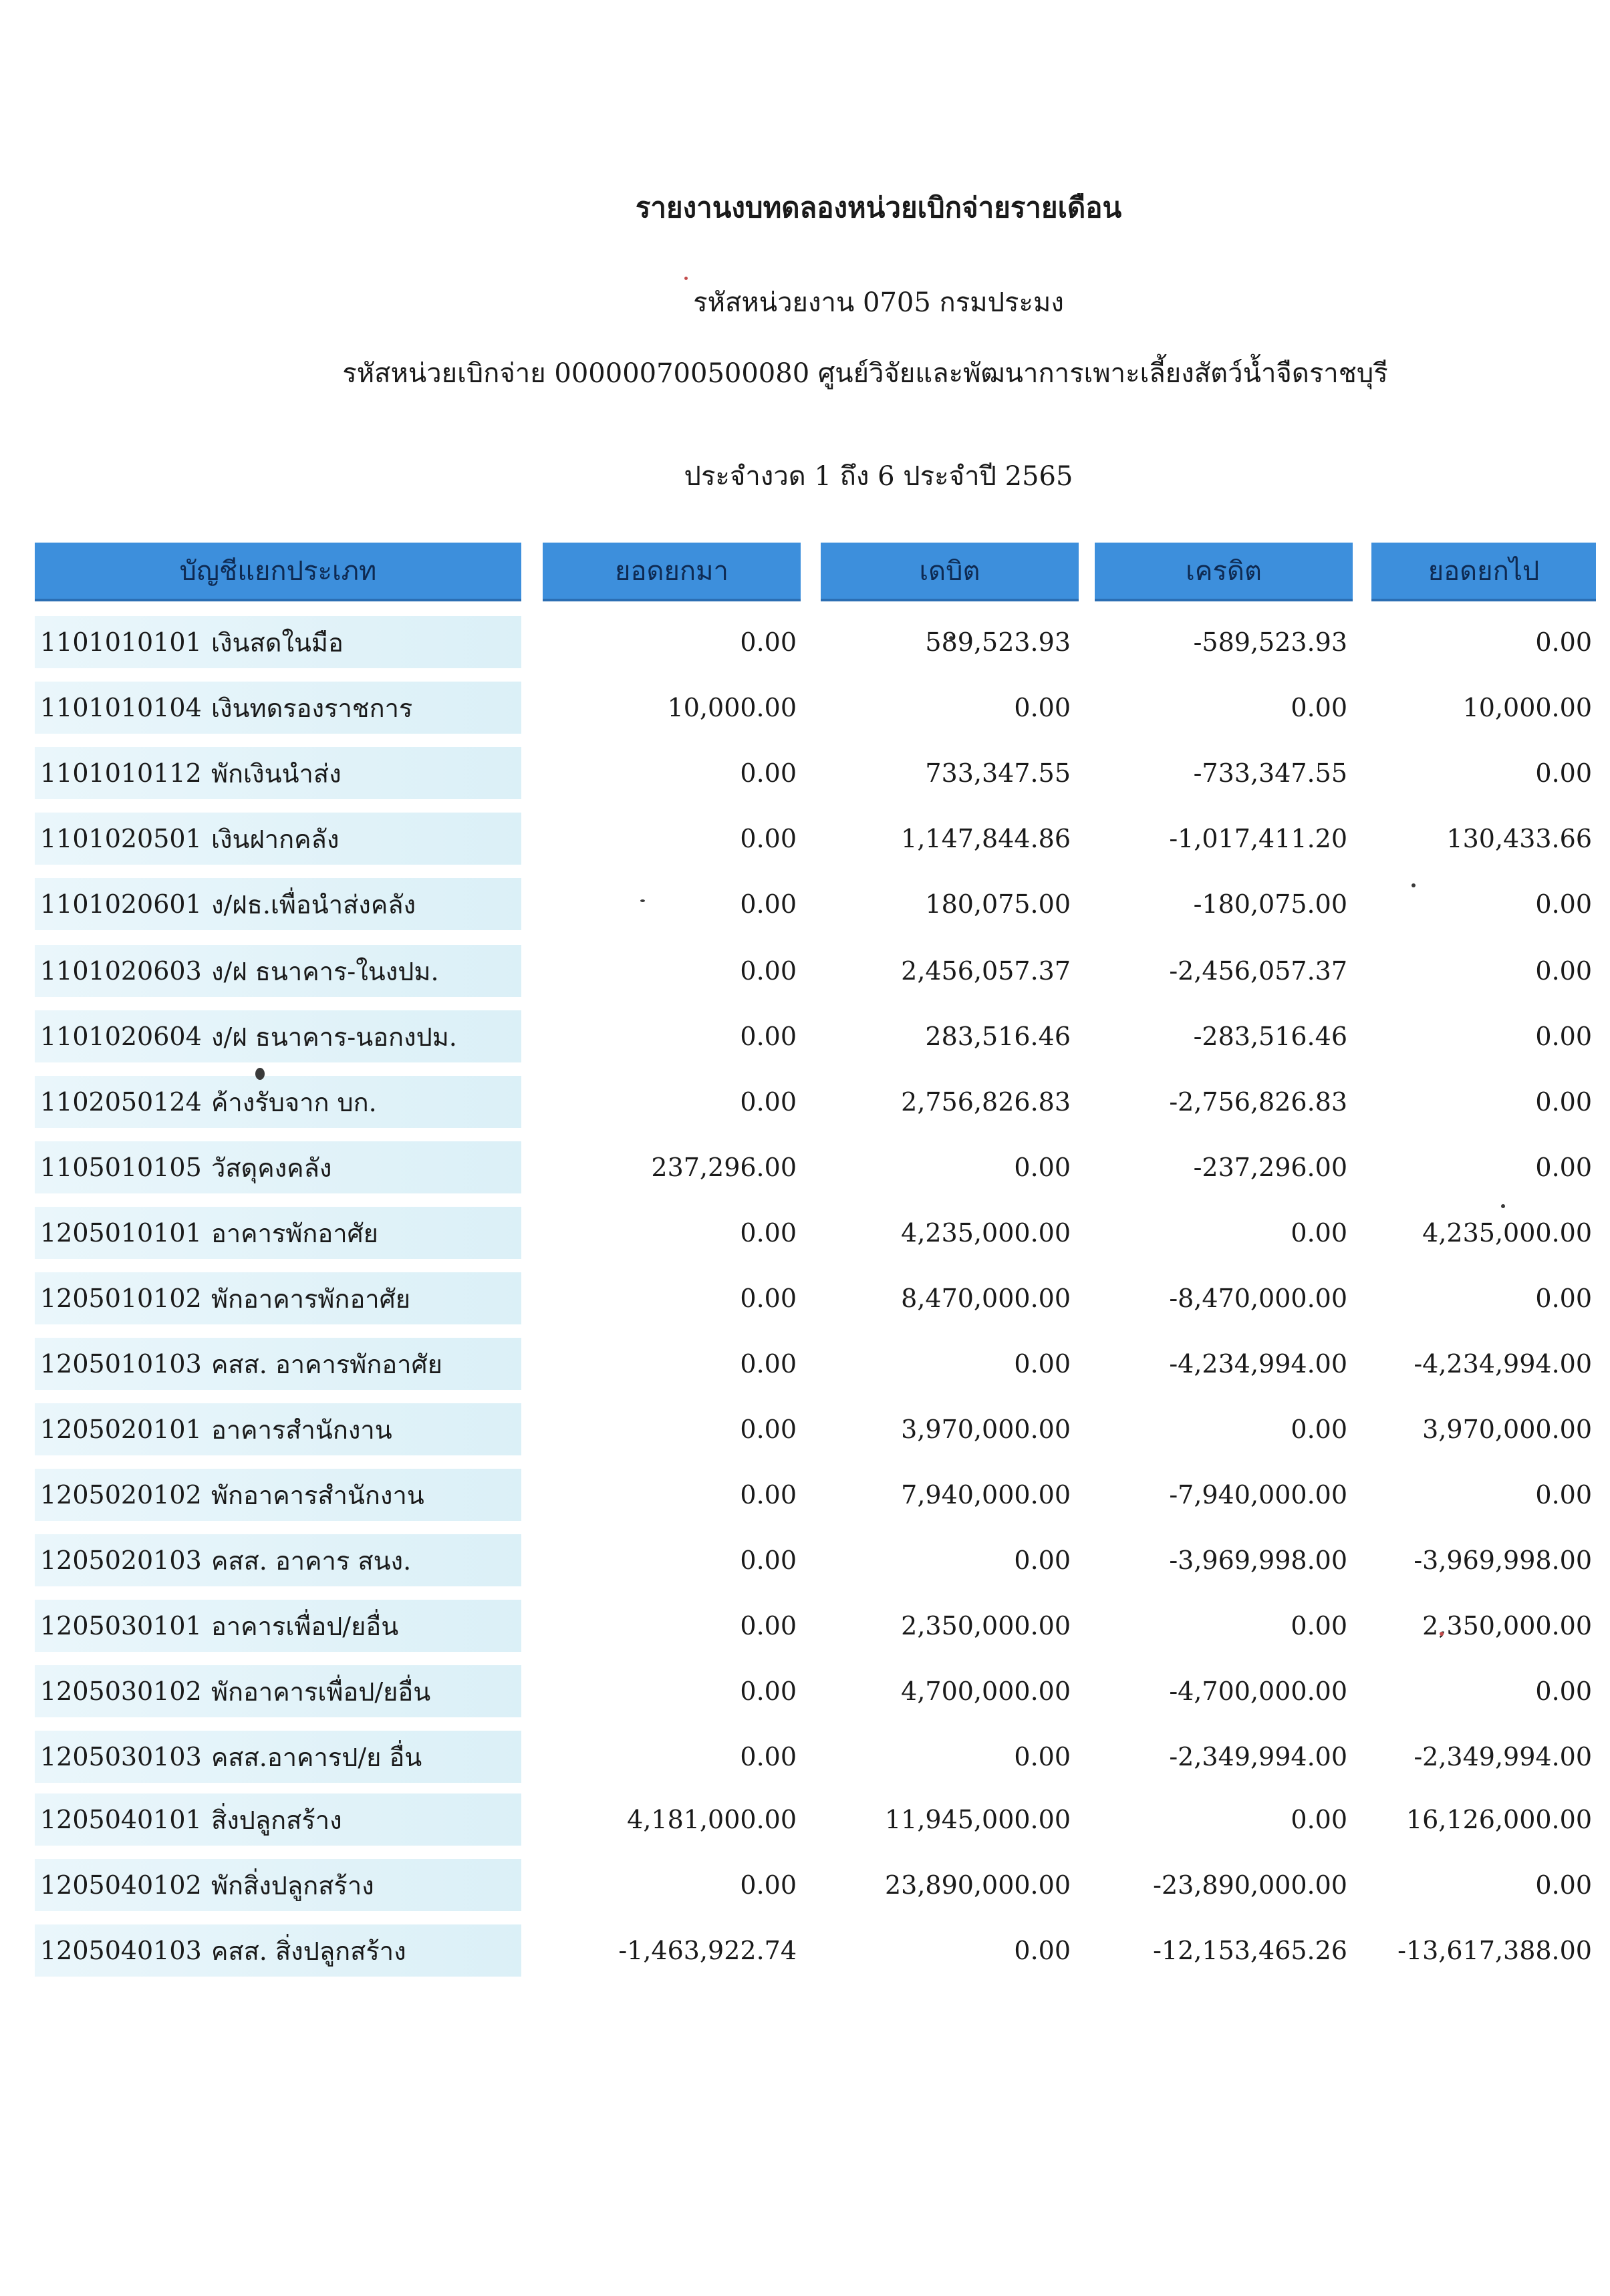  I want to click on account-name: พักอาคารสำนักงาน, so click(317, 1495).